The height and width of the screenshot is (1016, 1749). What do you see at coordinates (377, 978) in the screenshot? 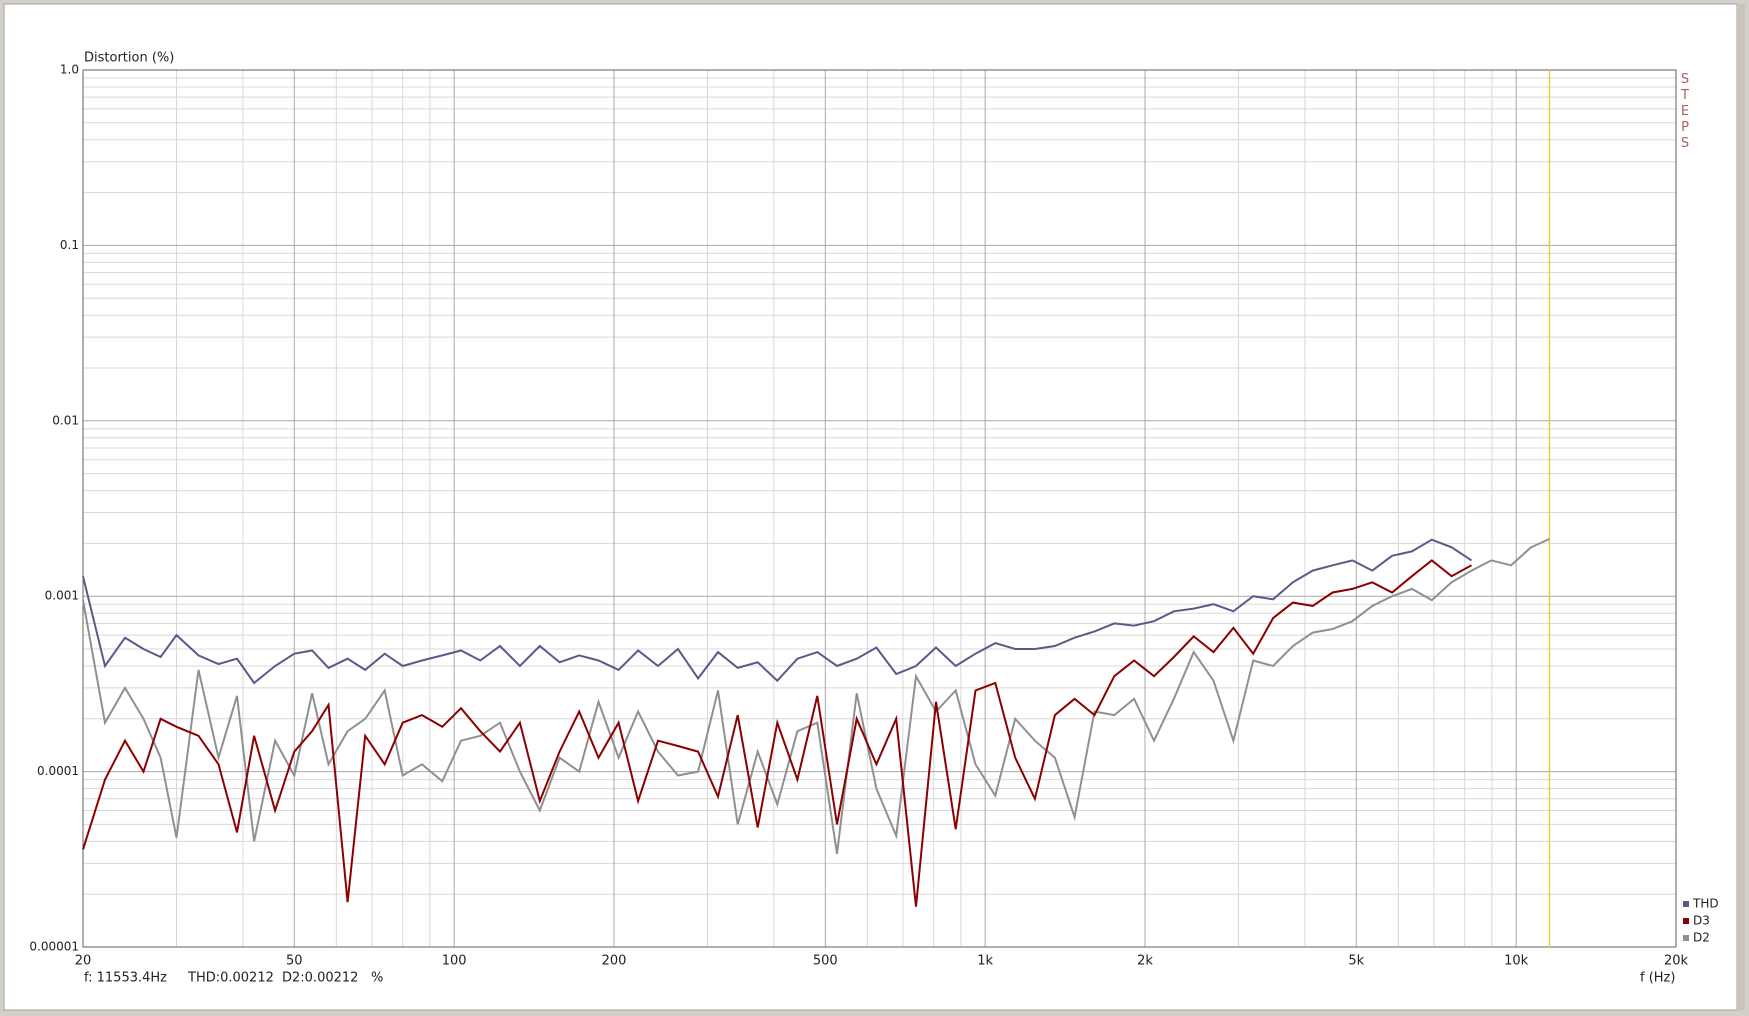
I see `status-unit: %` at bounding box center [377, 978].